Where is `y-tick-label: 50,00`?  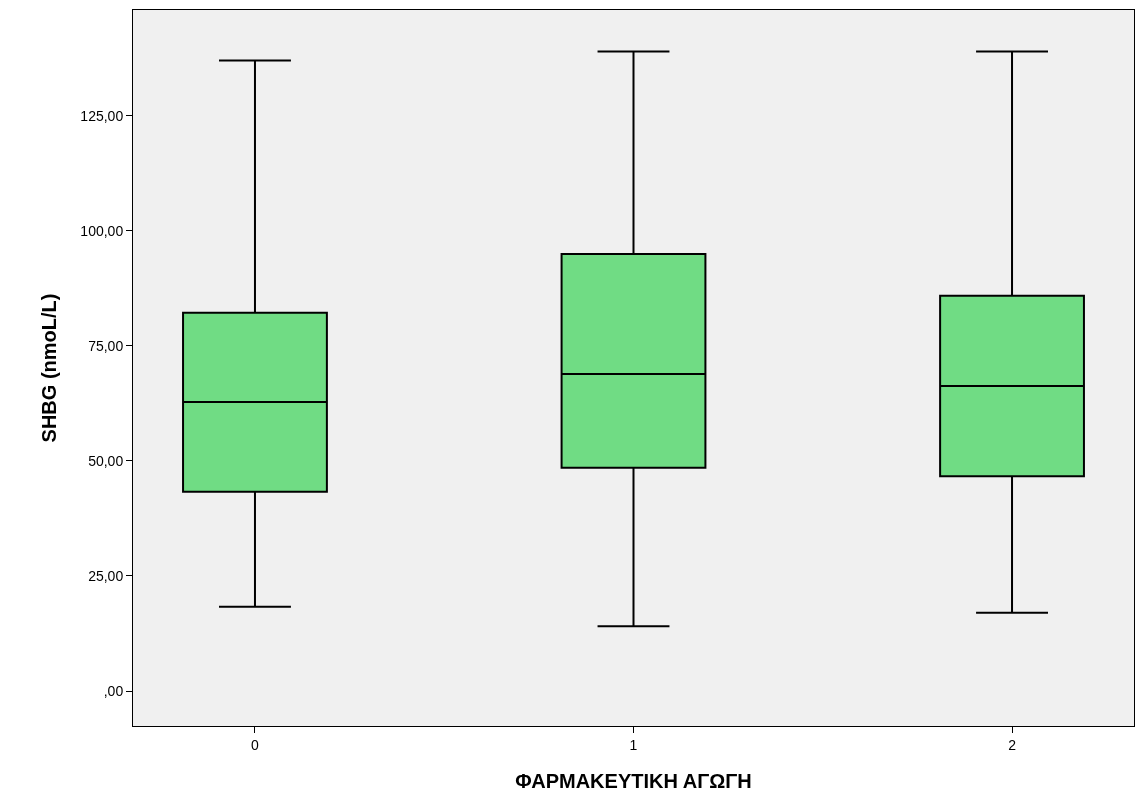 y-tick-label: 50,00 is located at coordinates (106, 460).